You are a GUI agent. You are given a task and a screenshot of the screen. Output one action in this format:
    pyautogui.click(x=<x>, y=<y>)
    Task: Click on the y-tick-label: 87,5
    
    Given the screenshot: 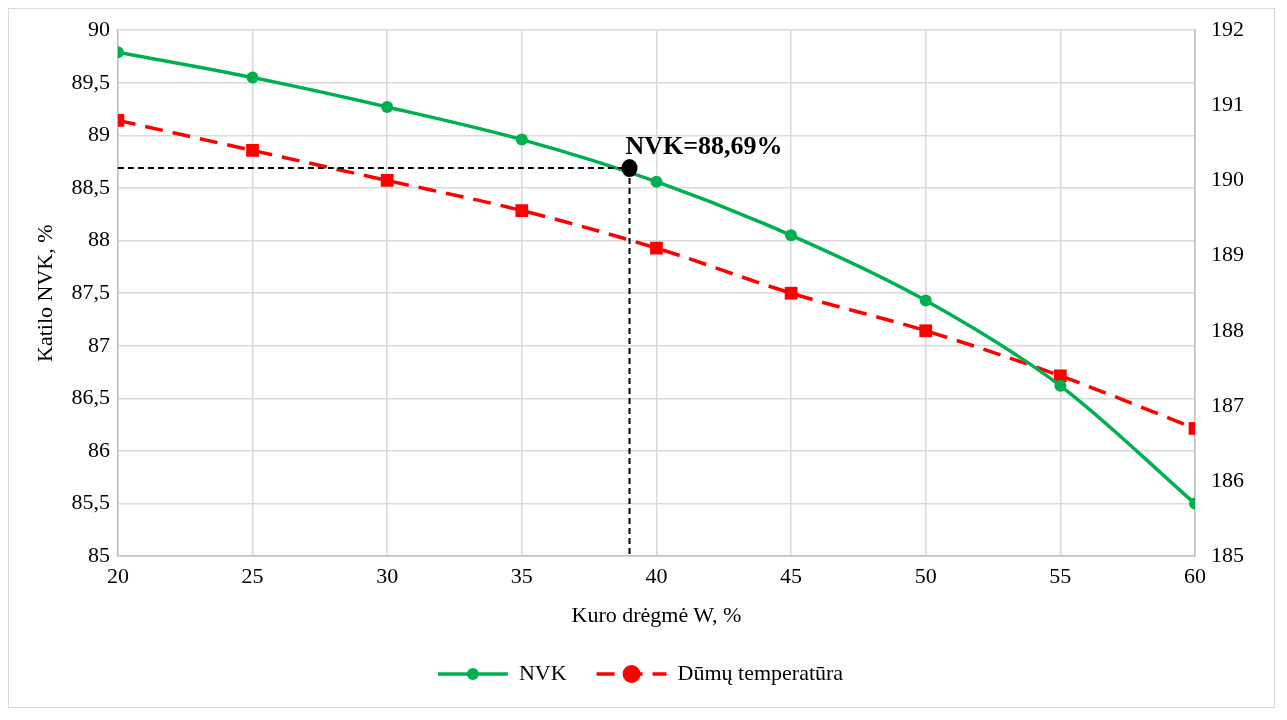 What is the action you would take?
    pyautogui.click(x=90, y=291)
    